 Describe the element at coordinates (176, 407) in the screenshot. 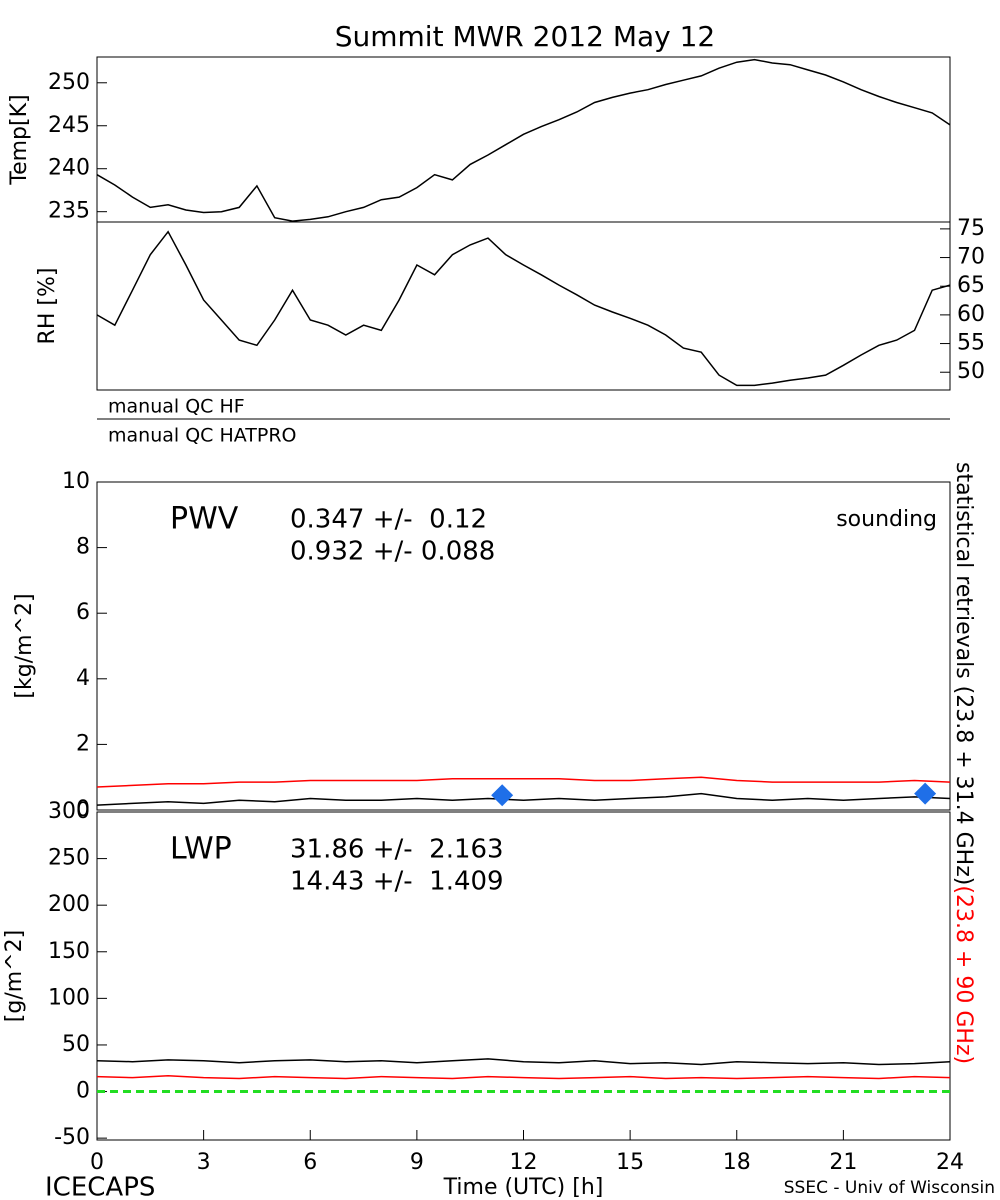

I see `qc-label: manual QC HF` at that location.